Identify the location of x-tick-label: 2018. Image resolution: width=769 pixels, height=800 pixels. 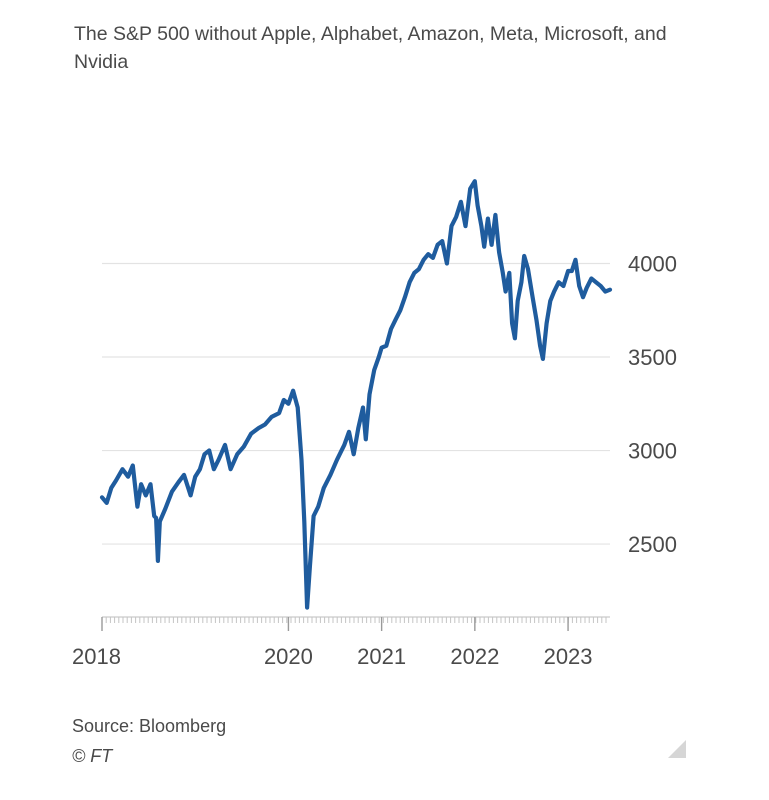
(96, 656).